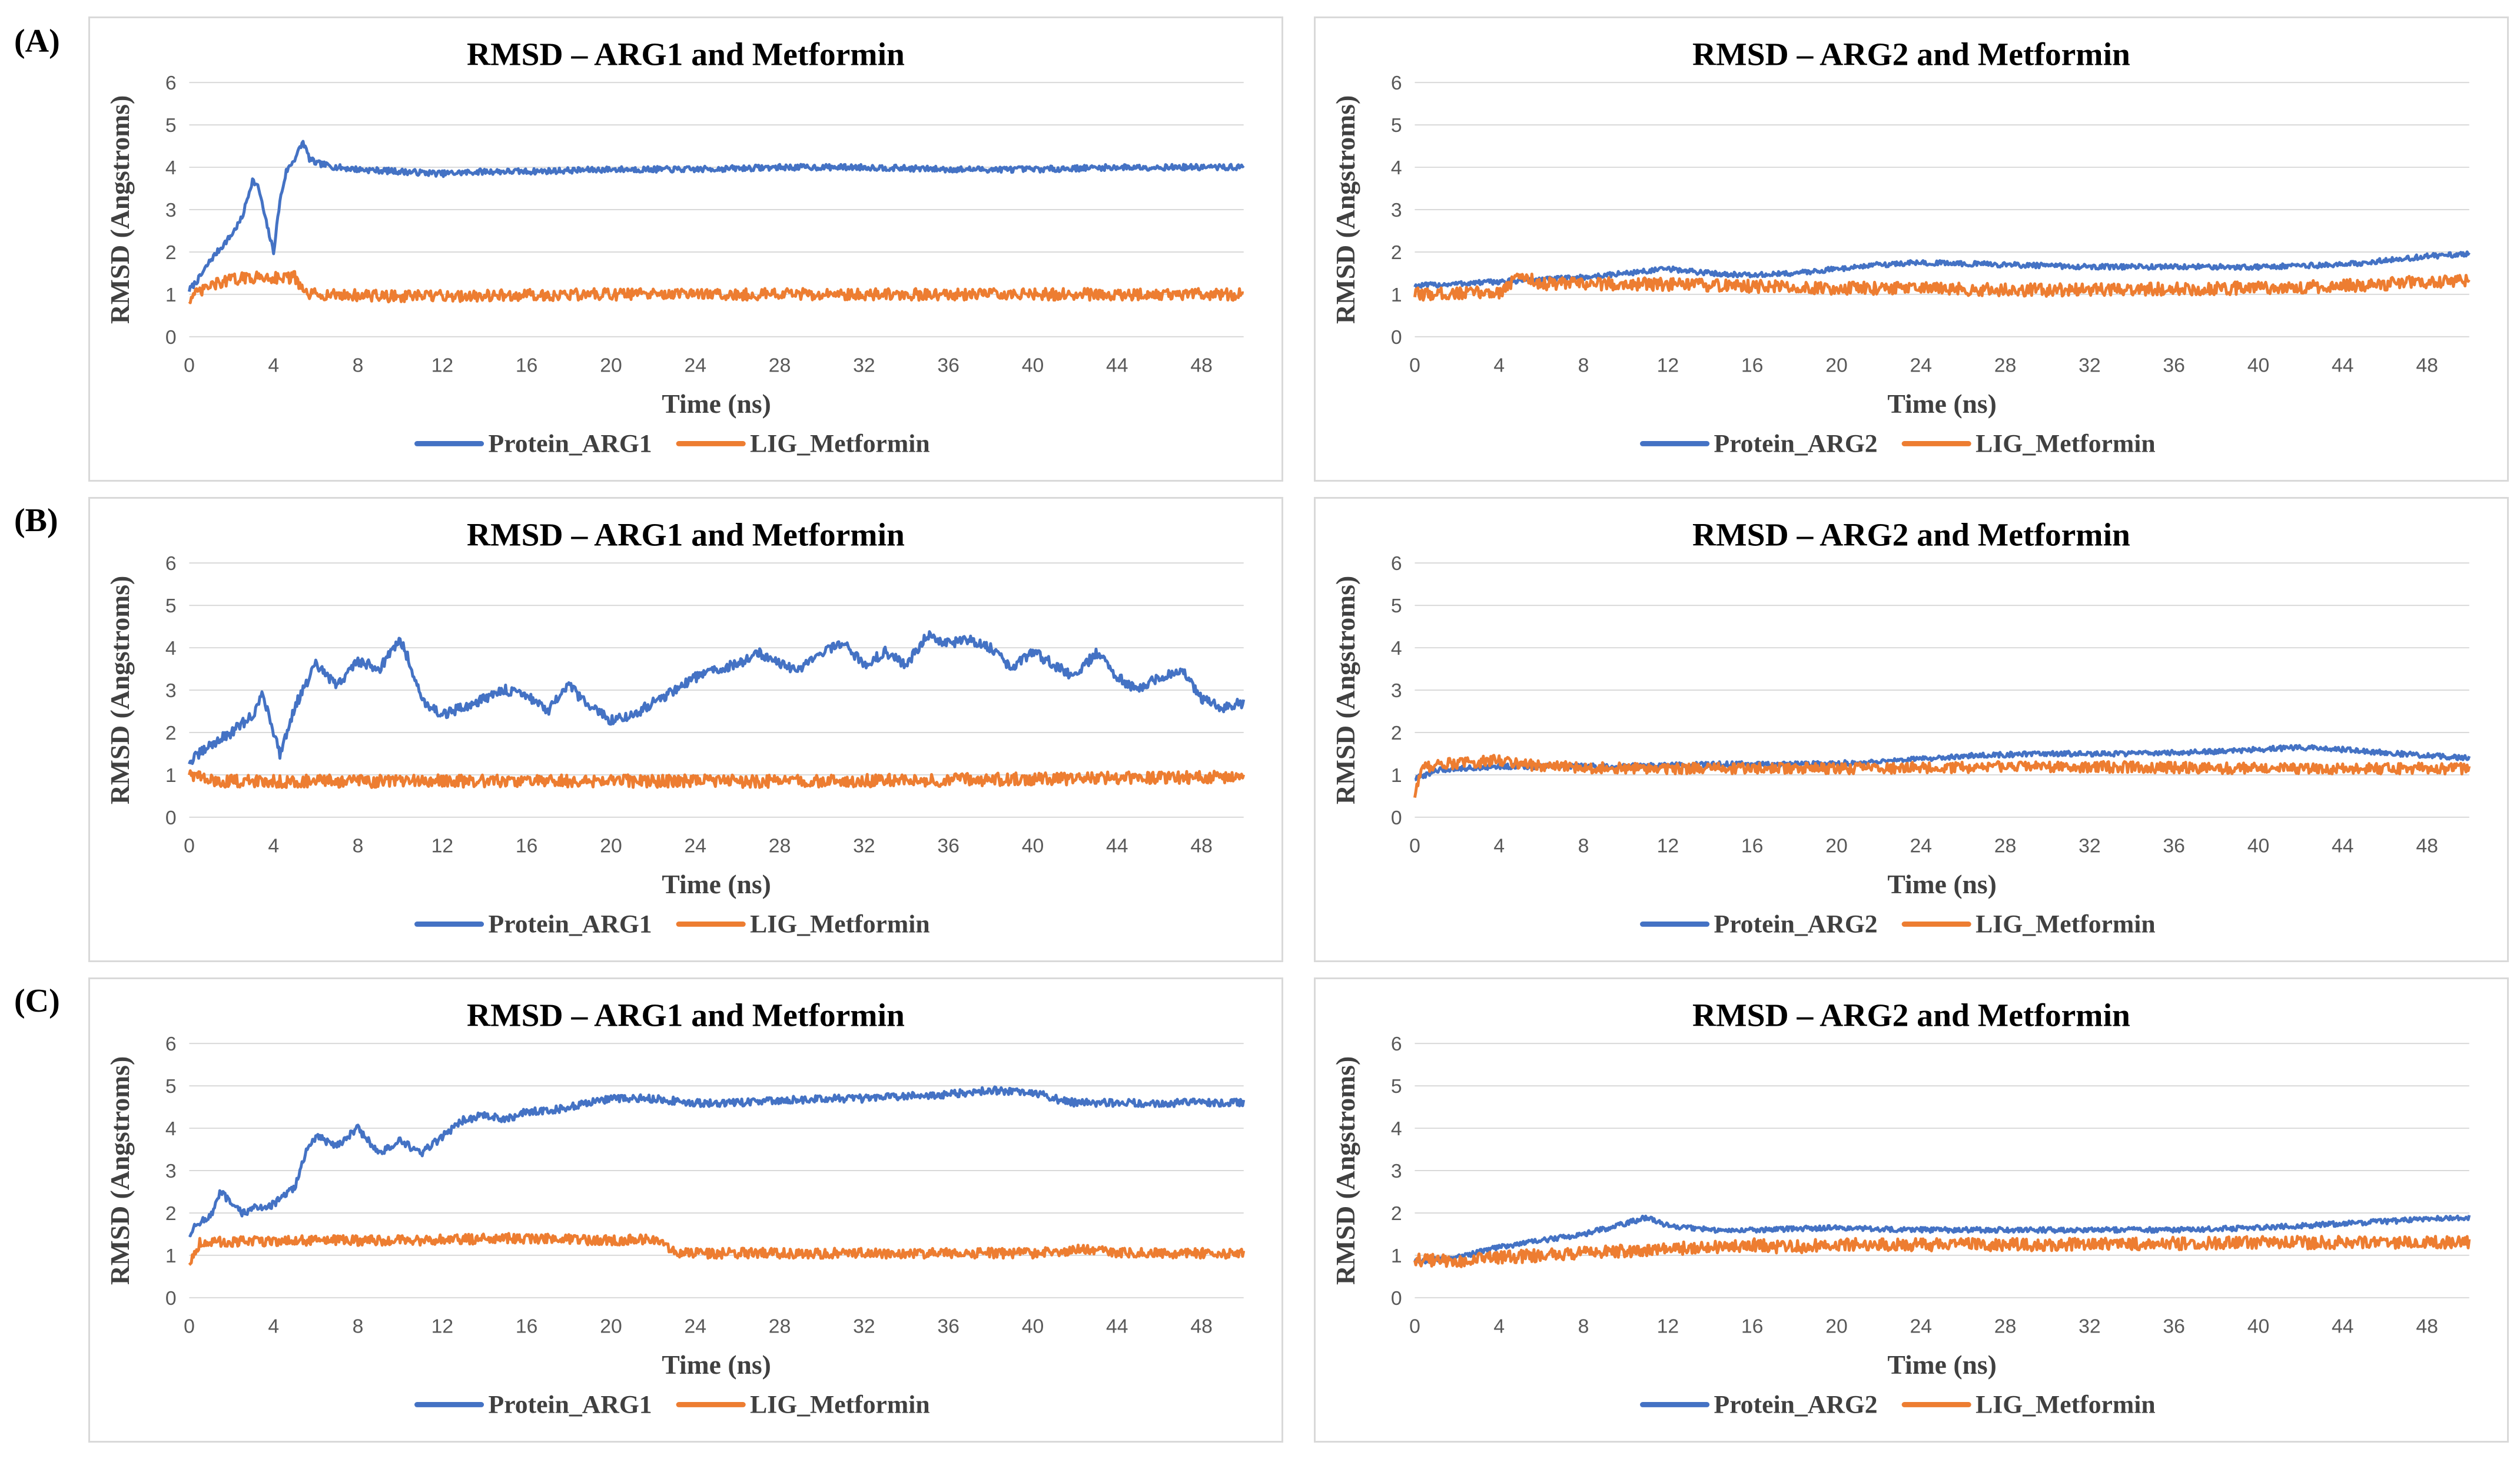 The height and width of the screenshot is (1465, 2520). What do you see at coordinates (37, 1001) in the screenshot?
I see `row-label-c: (C)` at bounding box center [37, 1001].